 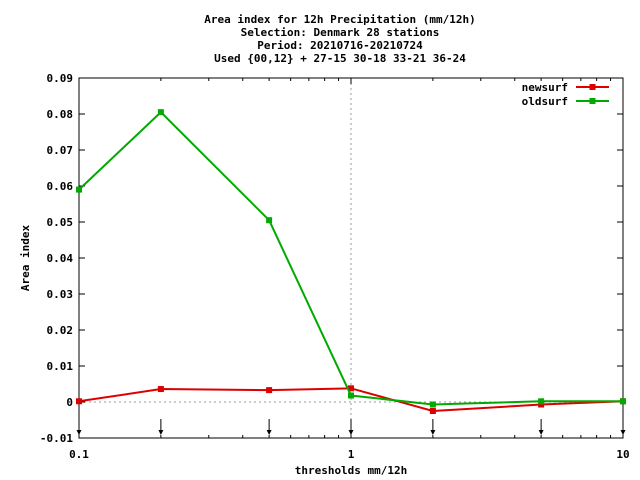 I want to click on x-tick-label: 0.1, so click(x=79, y=454).